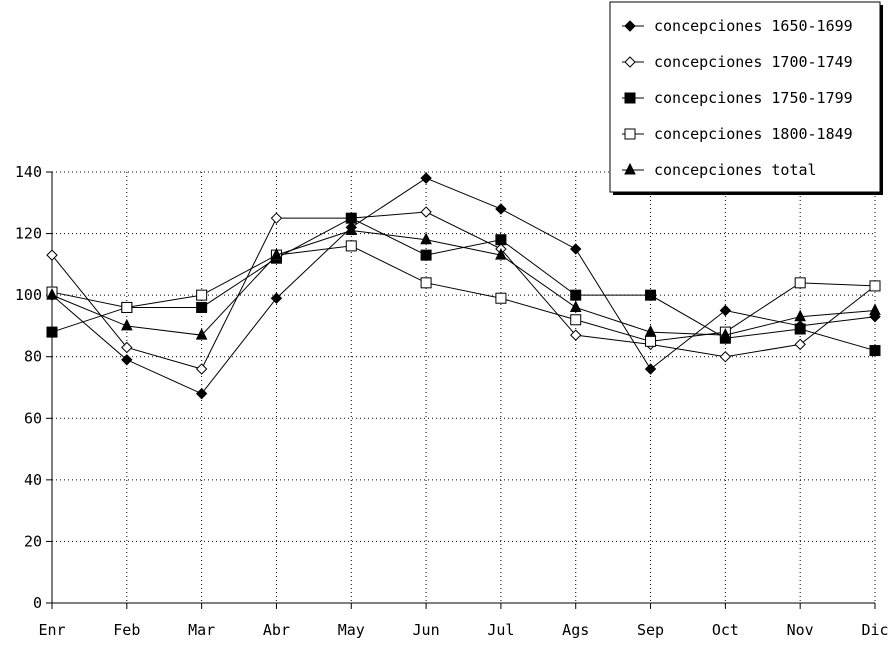 This screenshot has width=892, height=655. I want to click on legend-label: concepciones total, so click(735, 170).